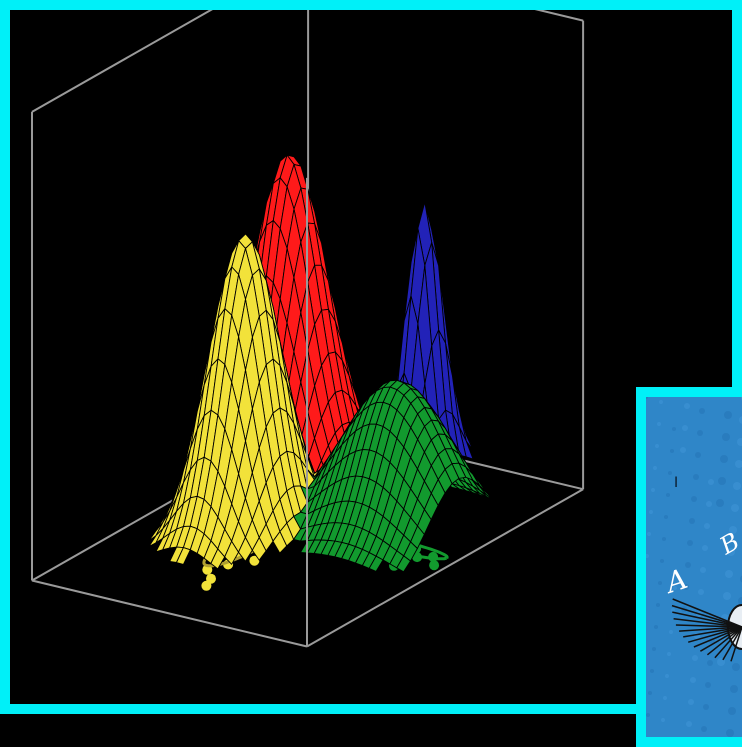 The width and height of the screenshot is (742, 747). I want to click on axis-edge-top-back, so click(559, 16).